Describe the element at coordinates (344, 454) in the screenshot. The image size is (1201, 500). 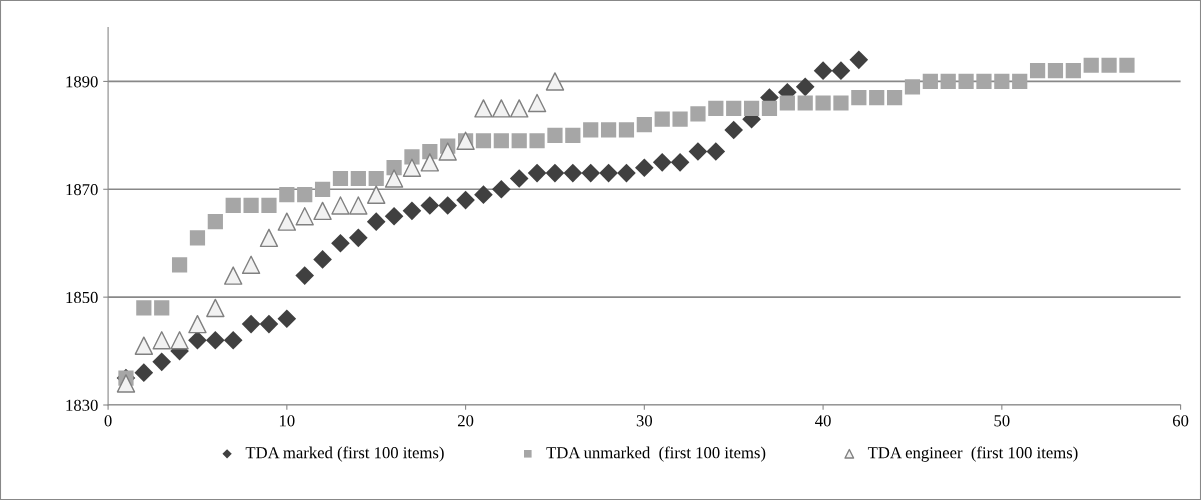
I see `legend-label: TDA marked (first 100 items)` at that location.